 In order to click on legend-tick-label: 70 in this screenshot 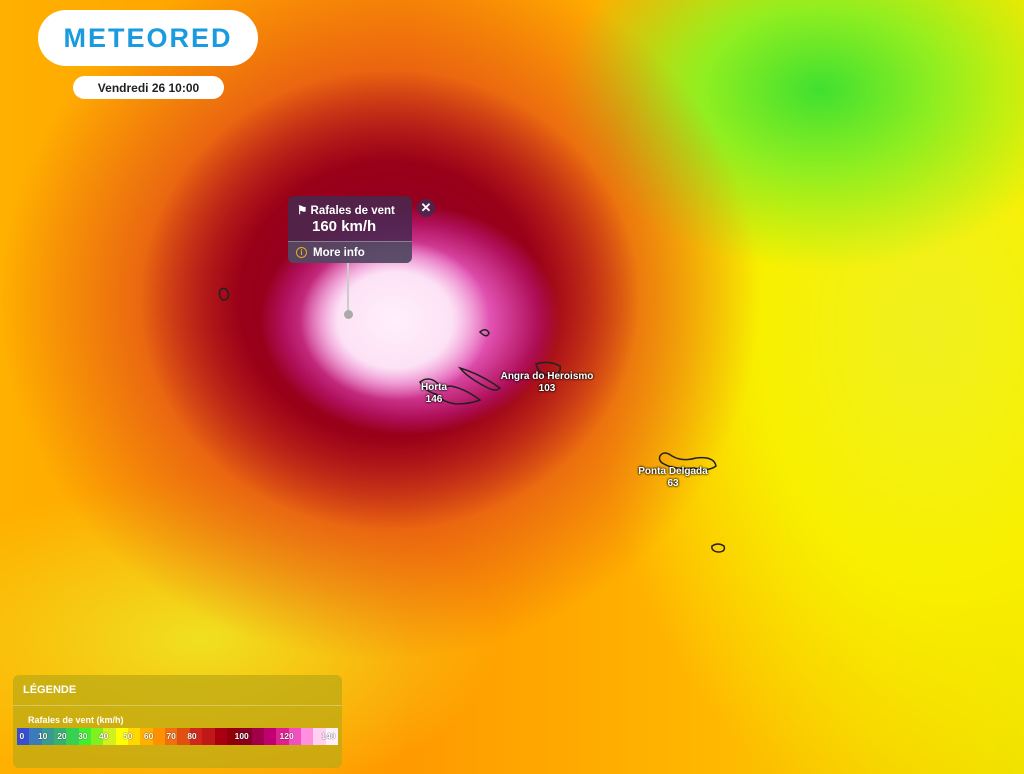, I will do `click(171, 736)`.